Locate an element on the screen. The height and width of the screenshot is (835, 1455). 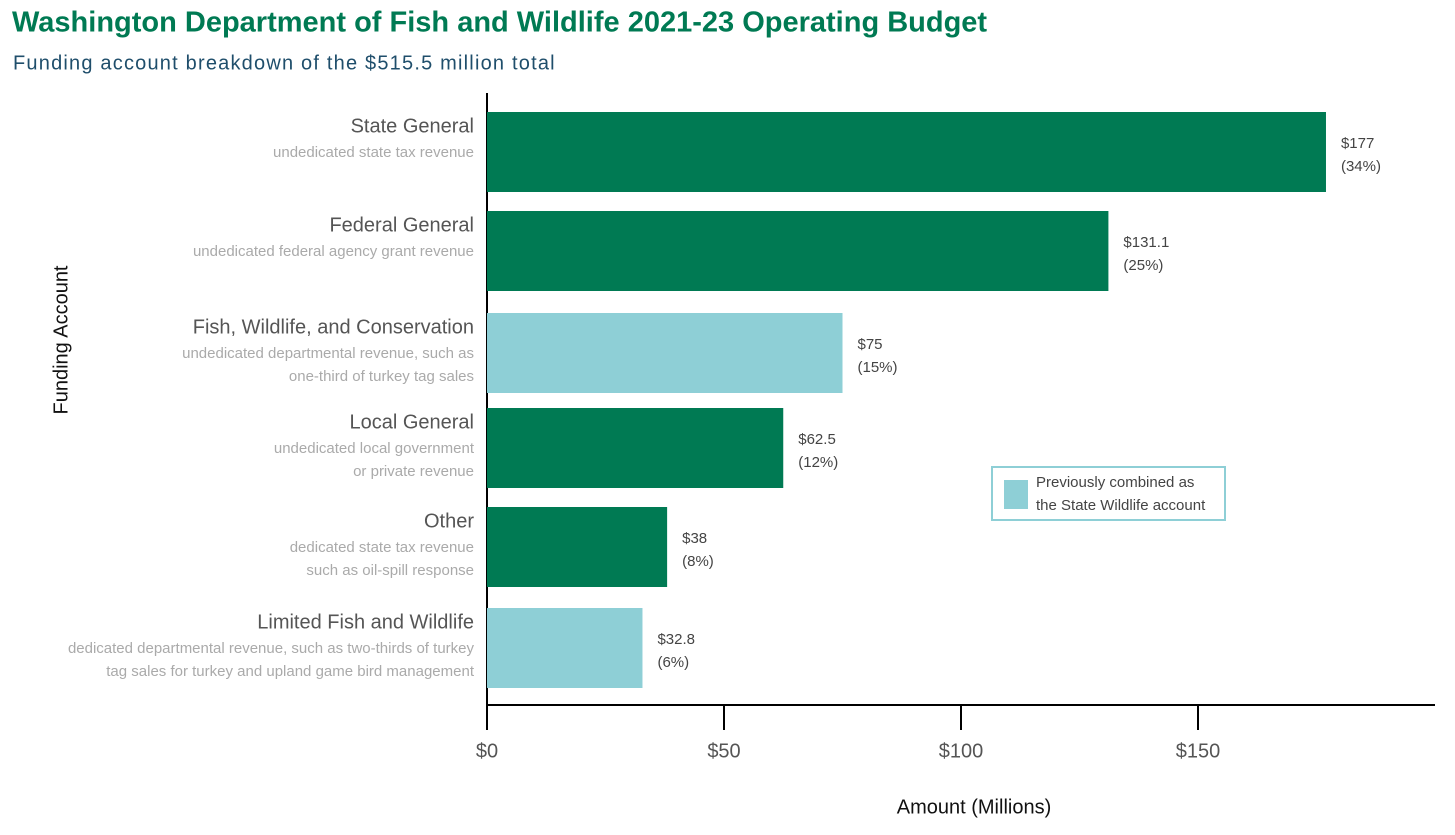
x-tick-label: $150 is located at coordinates (1198, 751).